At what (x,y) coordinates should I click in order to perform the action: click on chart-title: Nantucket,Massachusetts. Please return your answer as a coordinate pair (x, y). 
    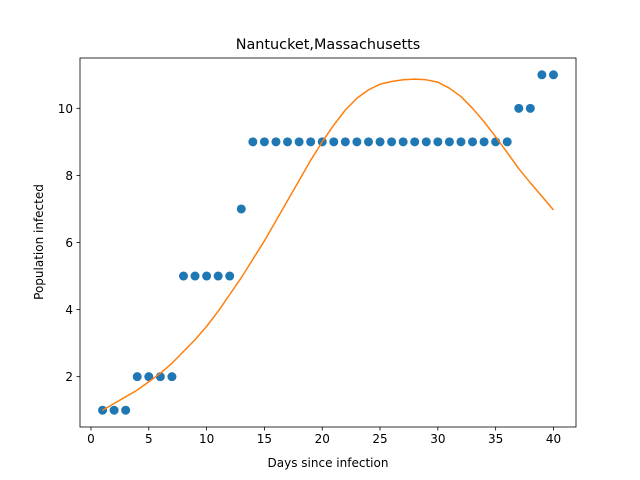
    Looking at the image, I should click on (328, 45).